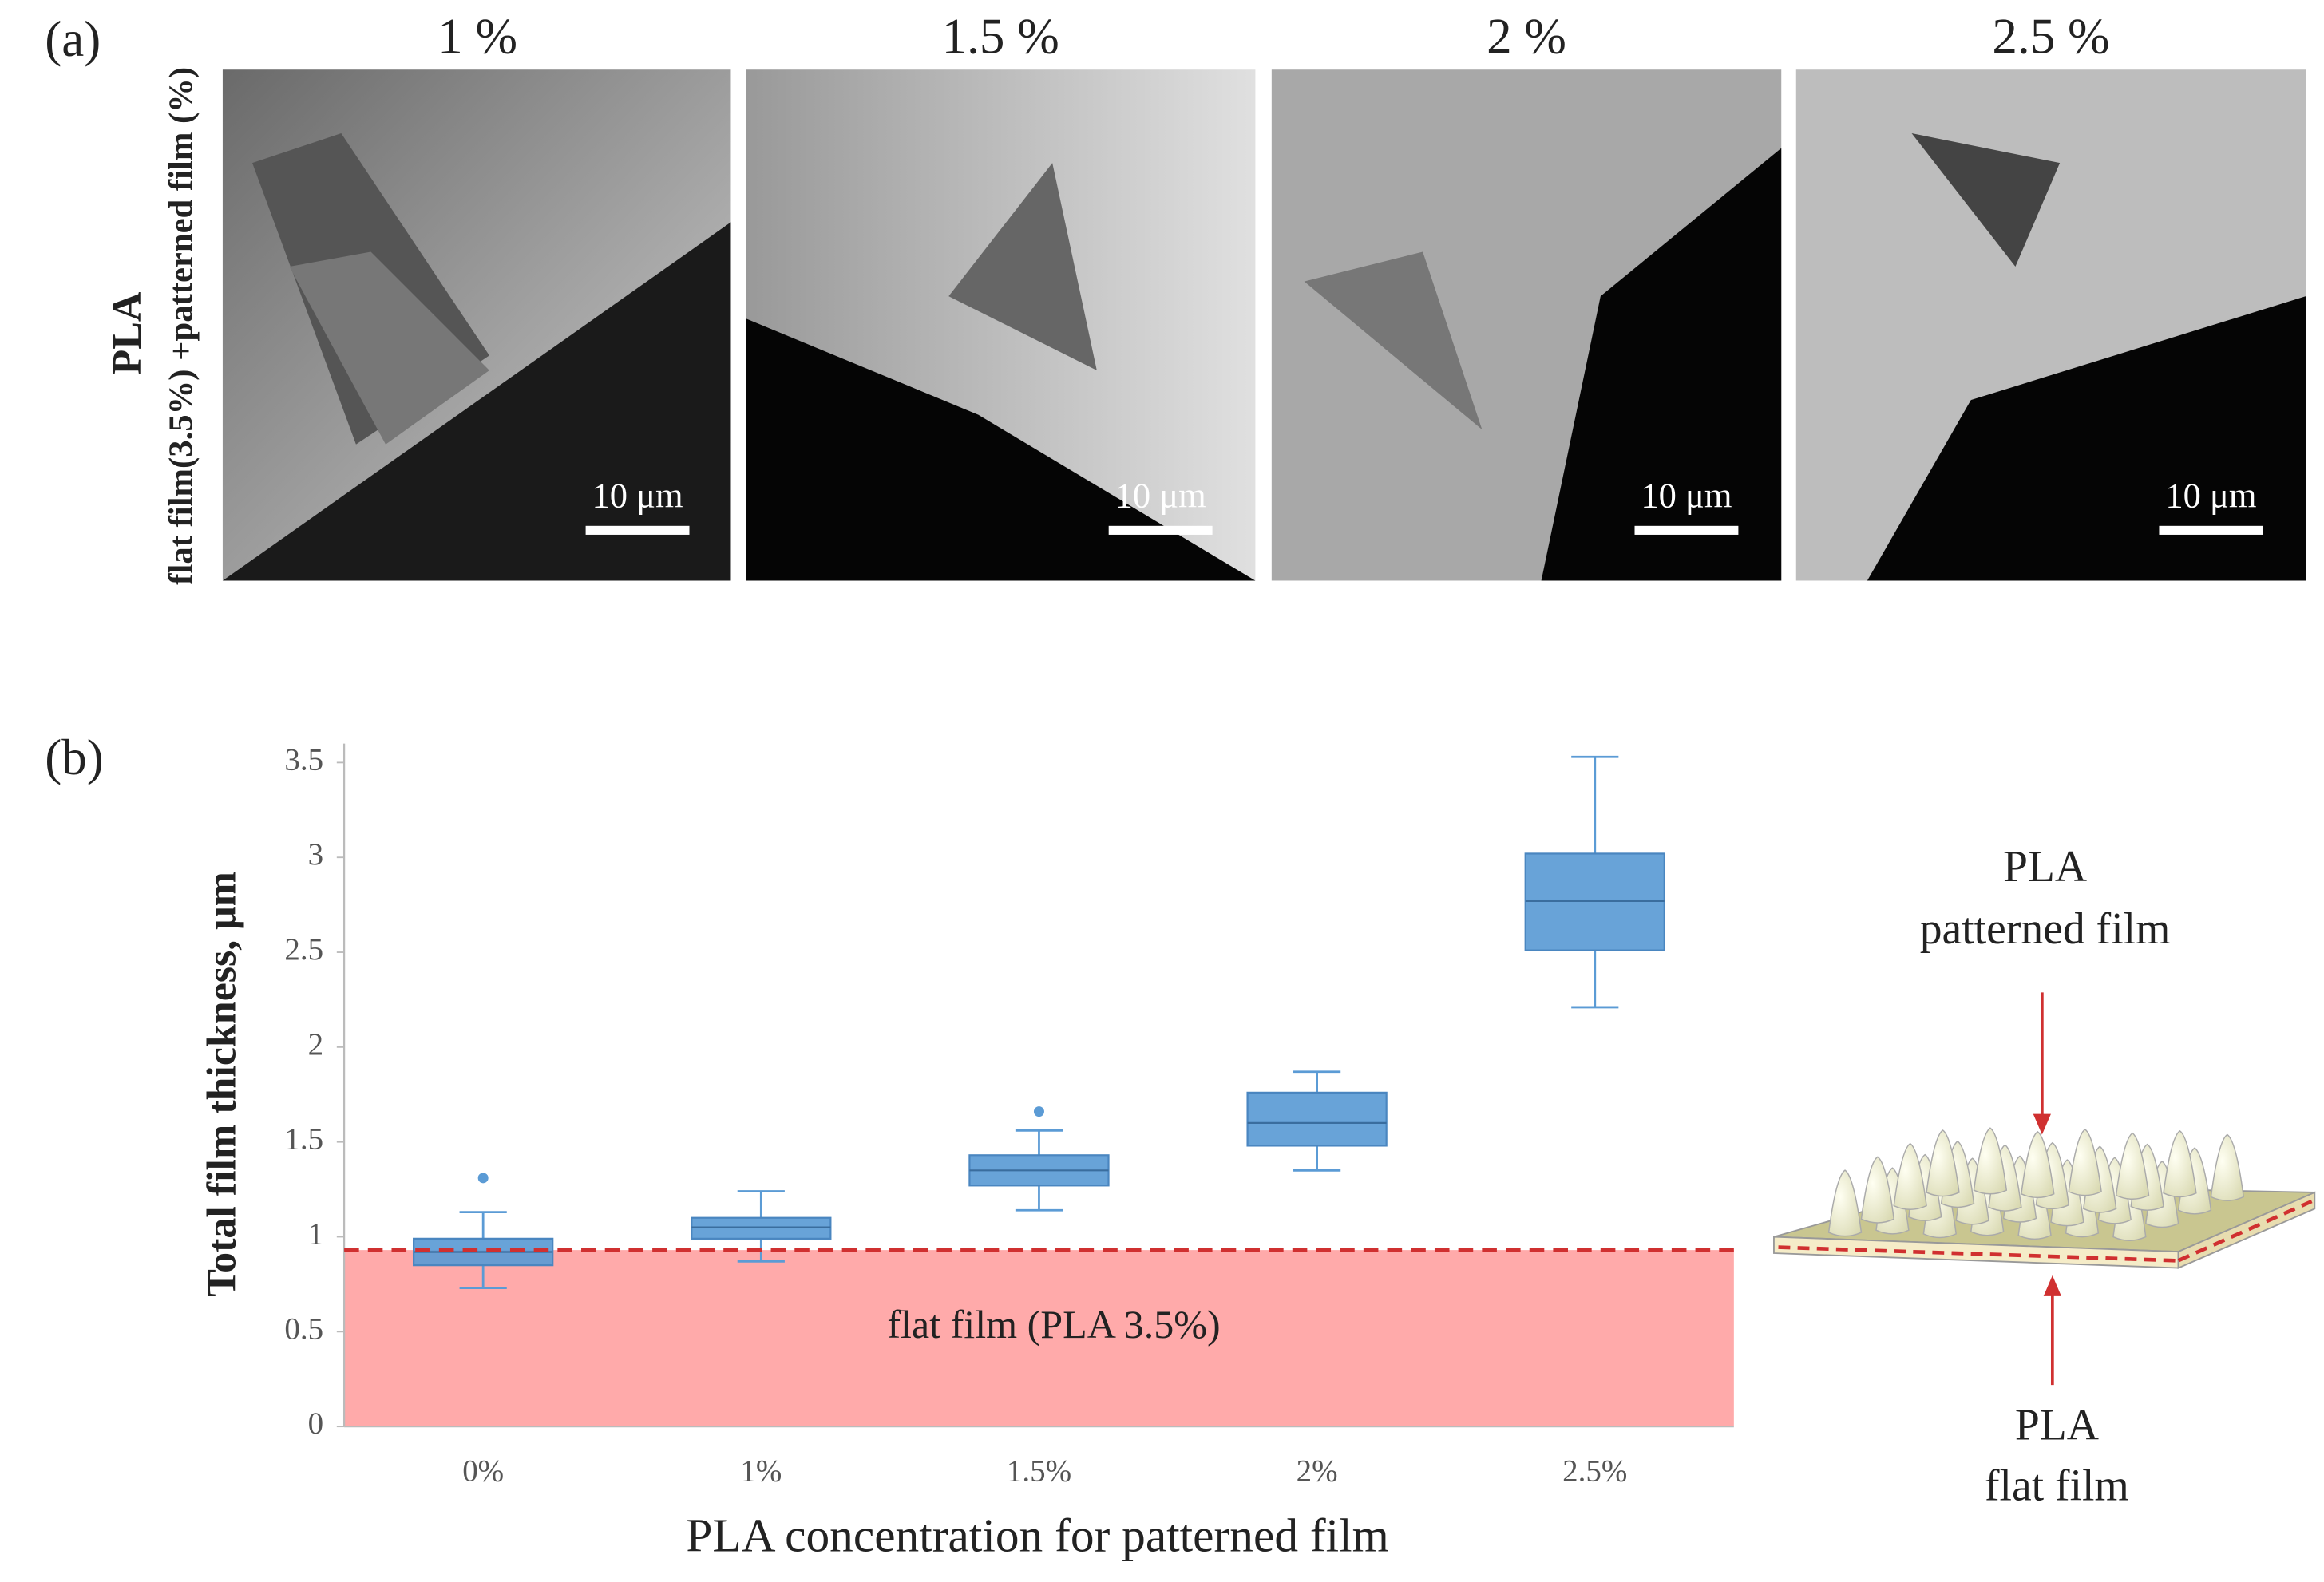 Image resolution: width=2324 pixels, height=1582 pixels. I want to click on y-tick-label: 1.5, so click(303, 1139).